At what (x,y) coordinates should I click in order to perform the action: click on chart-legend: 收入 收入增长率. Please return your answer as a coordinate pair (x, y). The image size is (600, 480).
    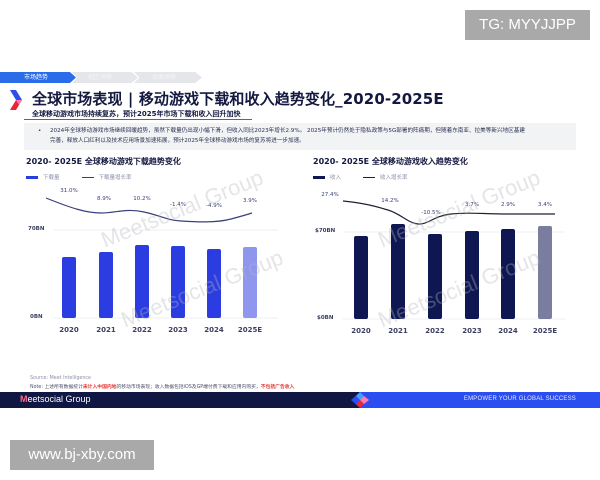
    Looking at the image, I should click on (360, 177).